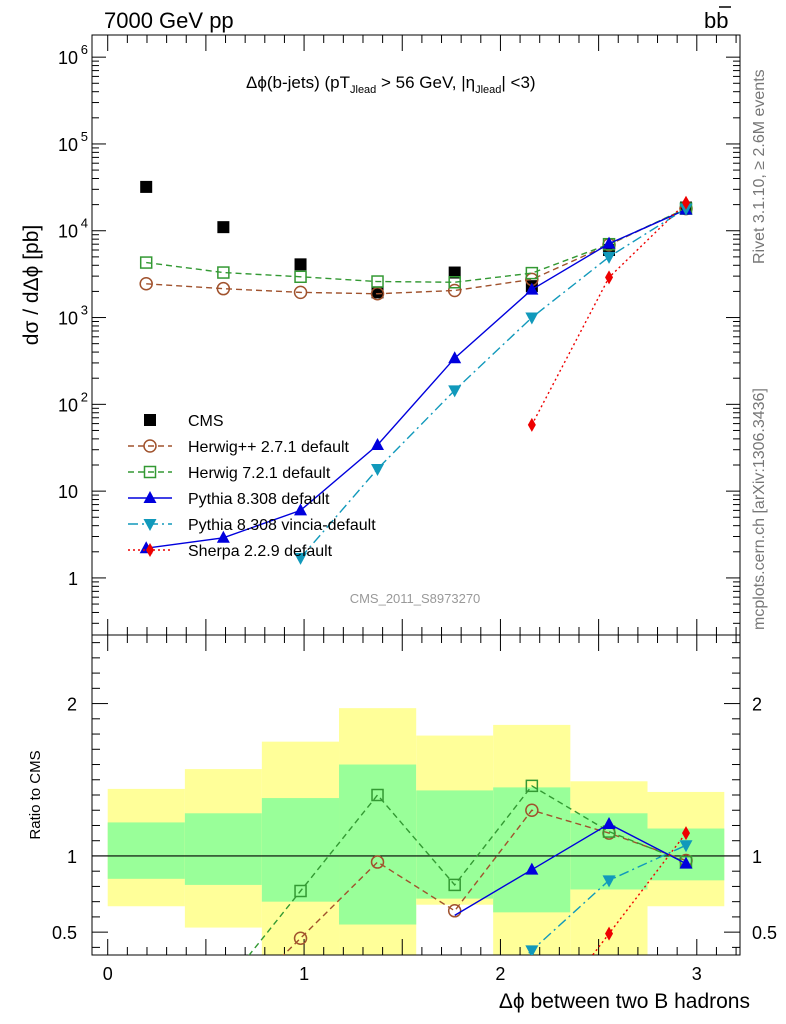 This screenshot has width=786, height=1024. What do you see at coordinates (304, 974) in the screenshot?
I see `x-tick-label: 1` at bounding box center [304, 974].